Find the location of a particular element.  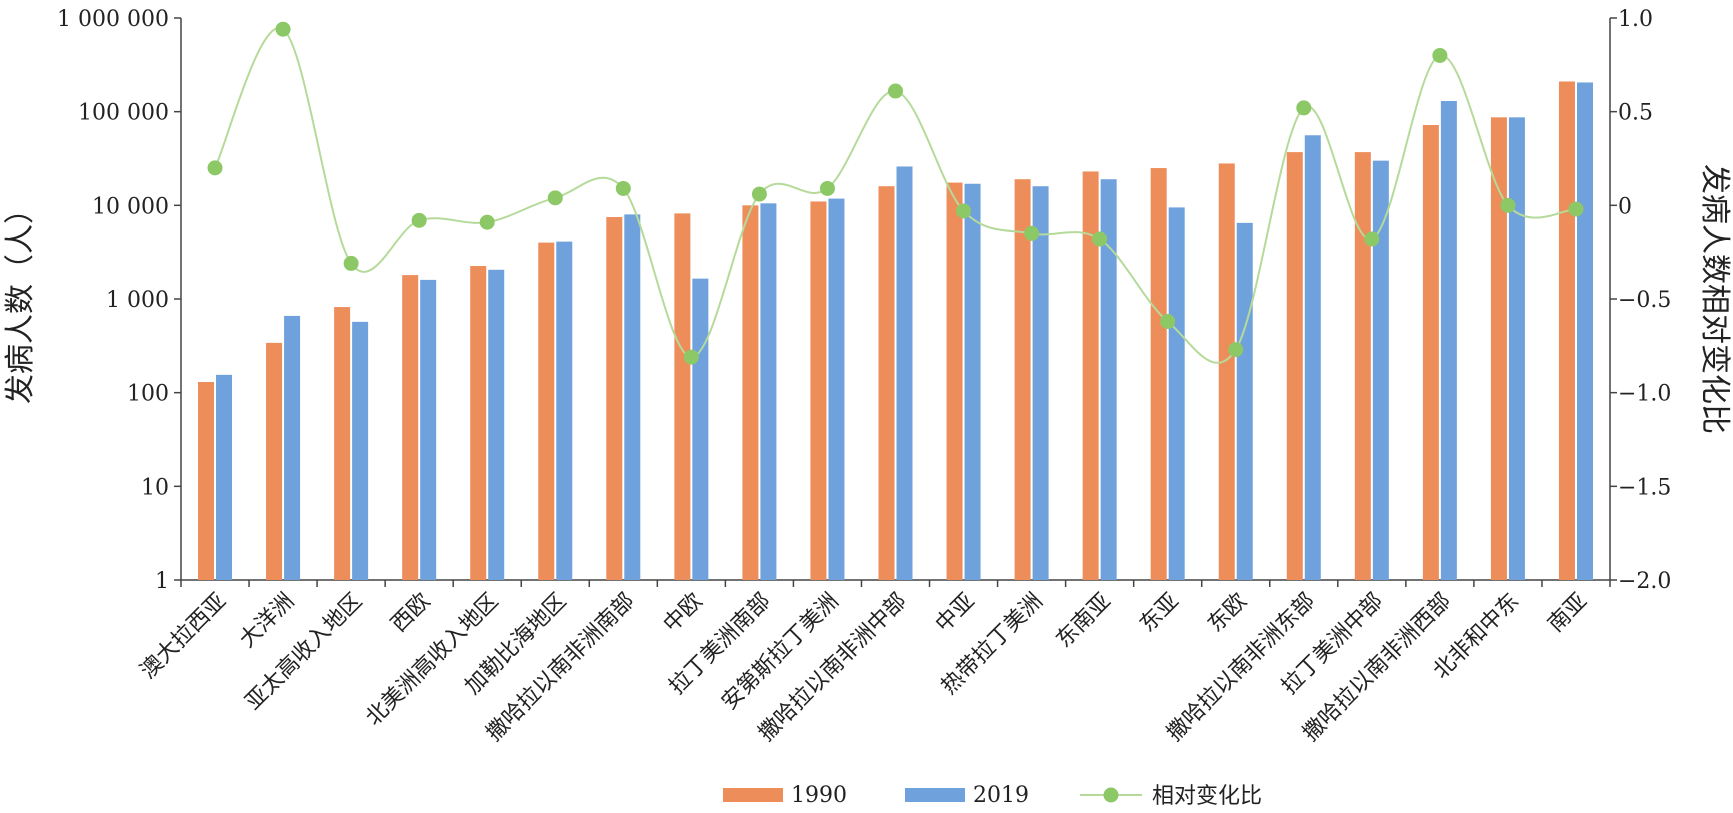

y-right-tick-label: −2.0 is located at coordinates (1644, 581).